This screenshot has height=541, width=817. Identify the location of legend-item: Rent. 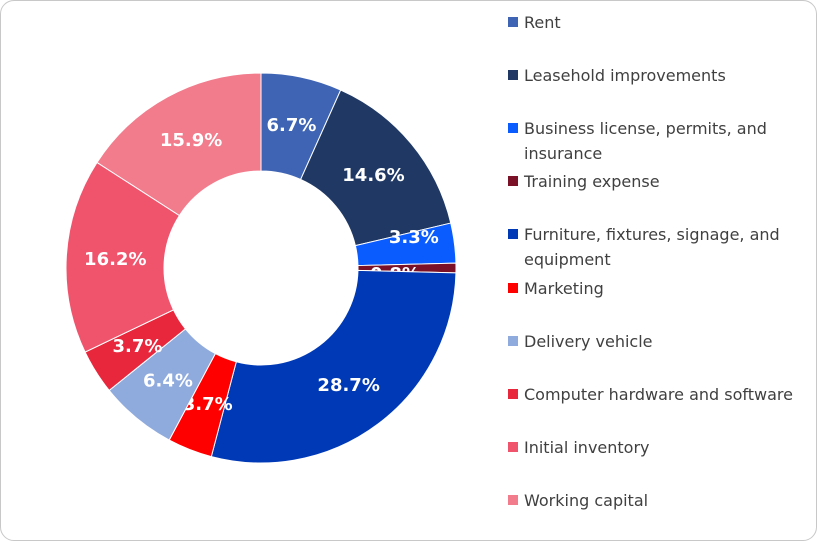
(660, 22).